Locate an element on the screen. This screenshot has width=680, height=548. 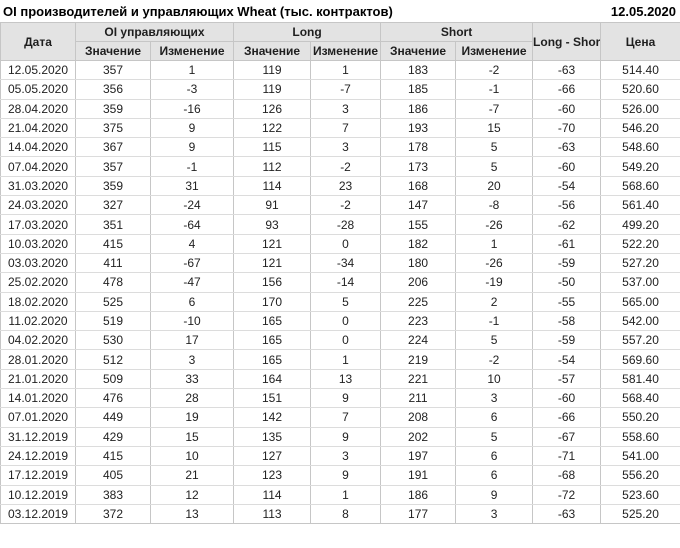
cell-oi-value: 375 is located at coordinates (113, 128).